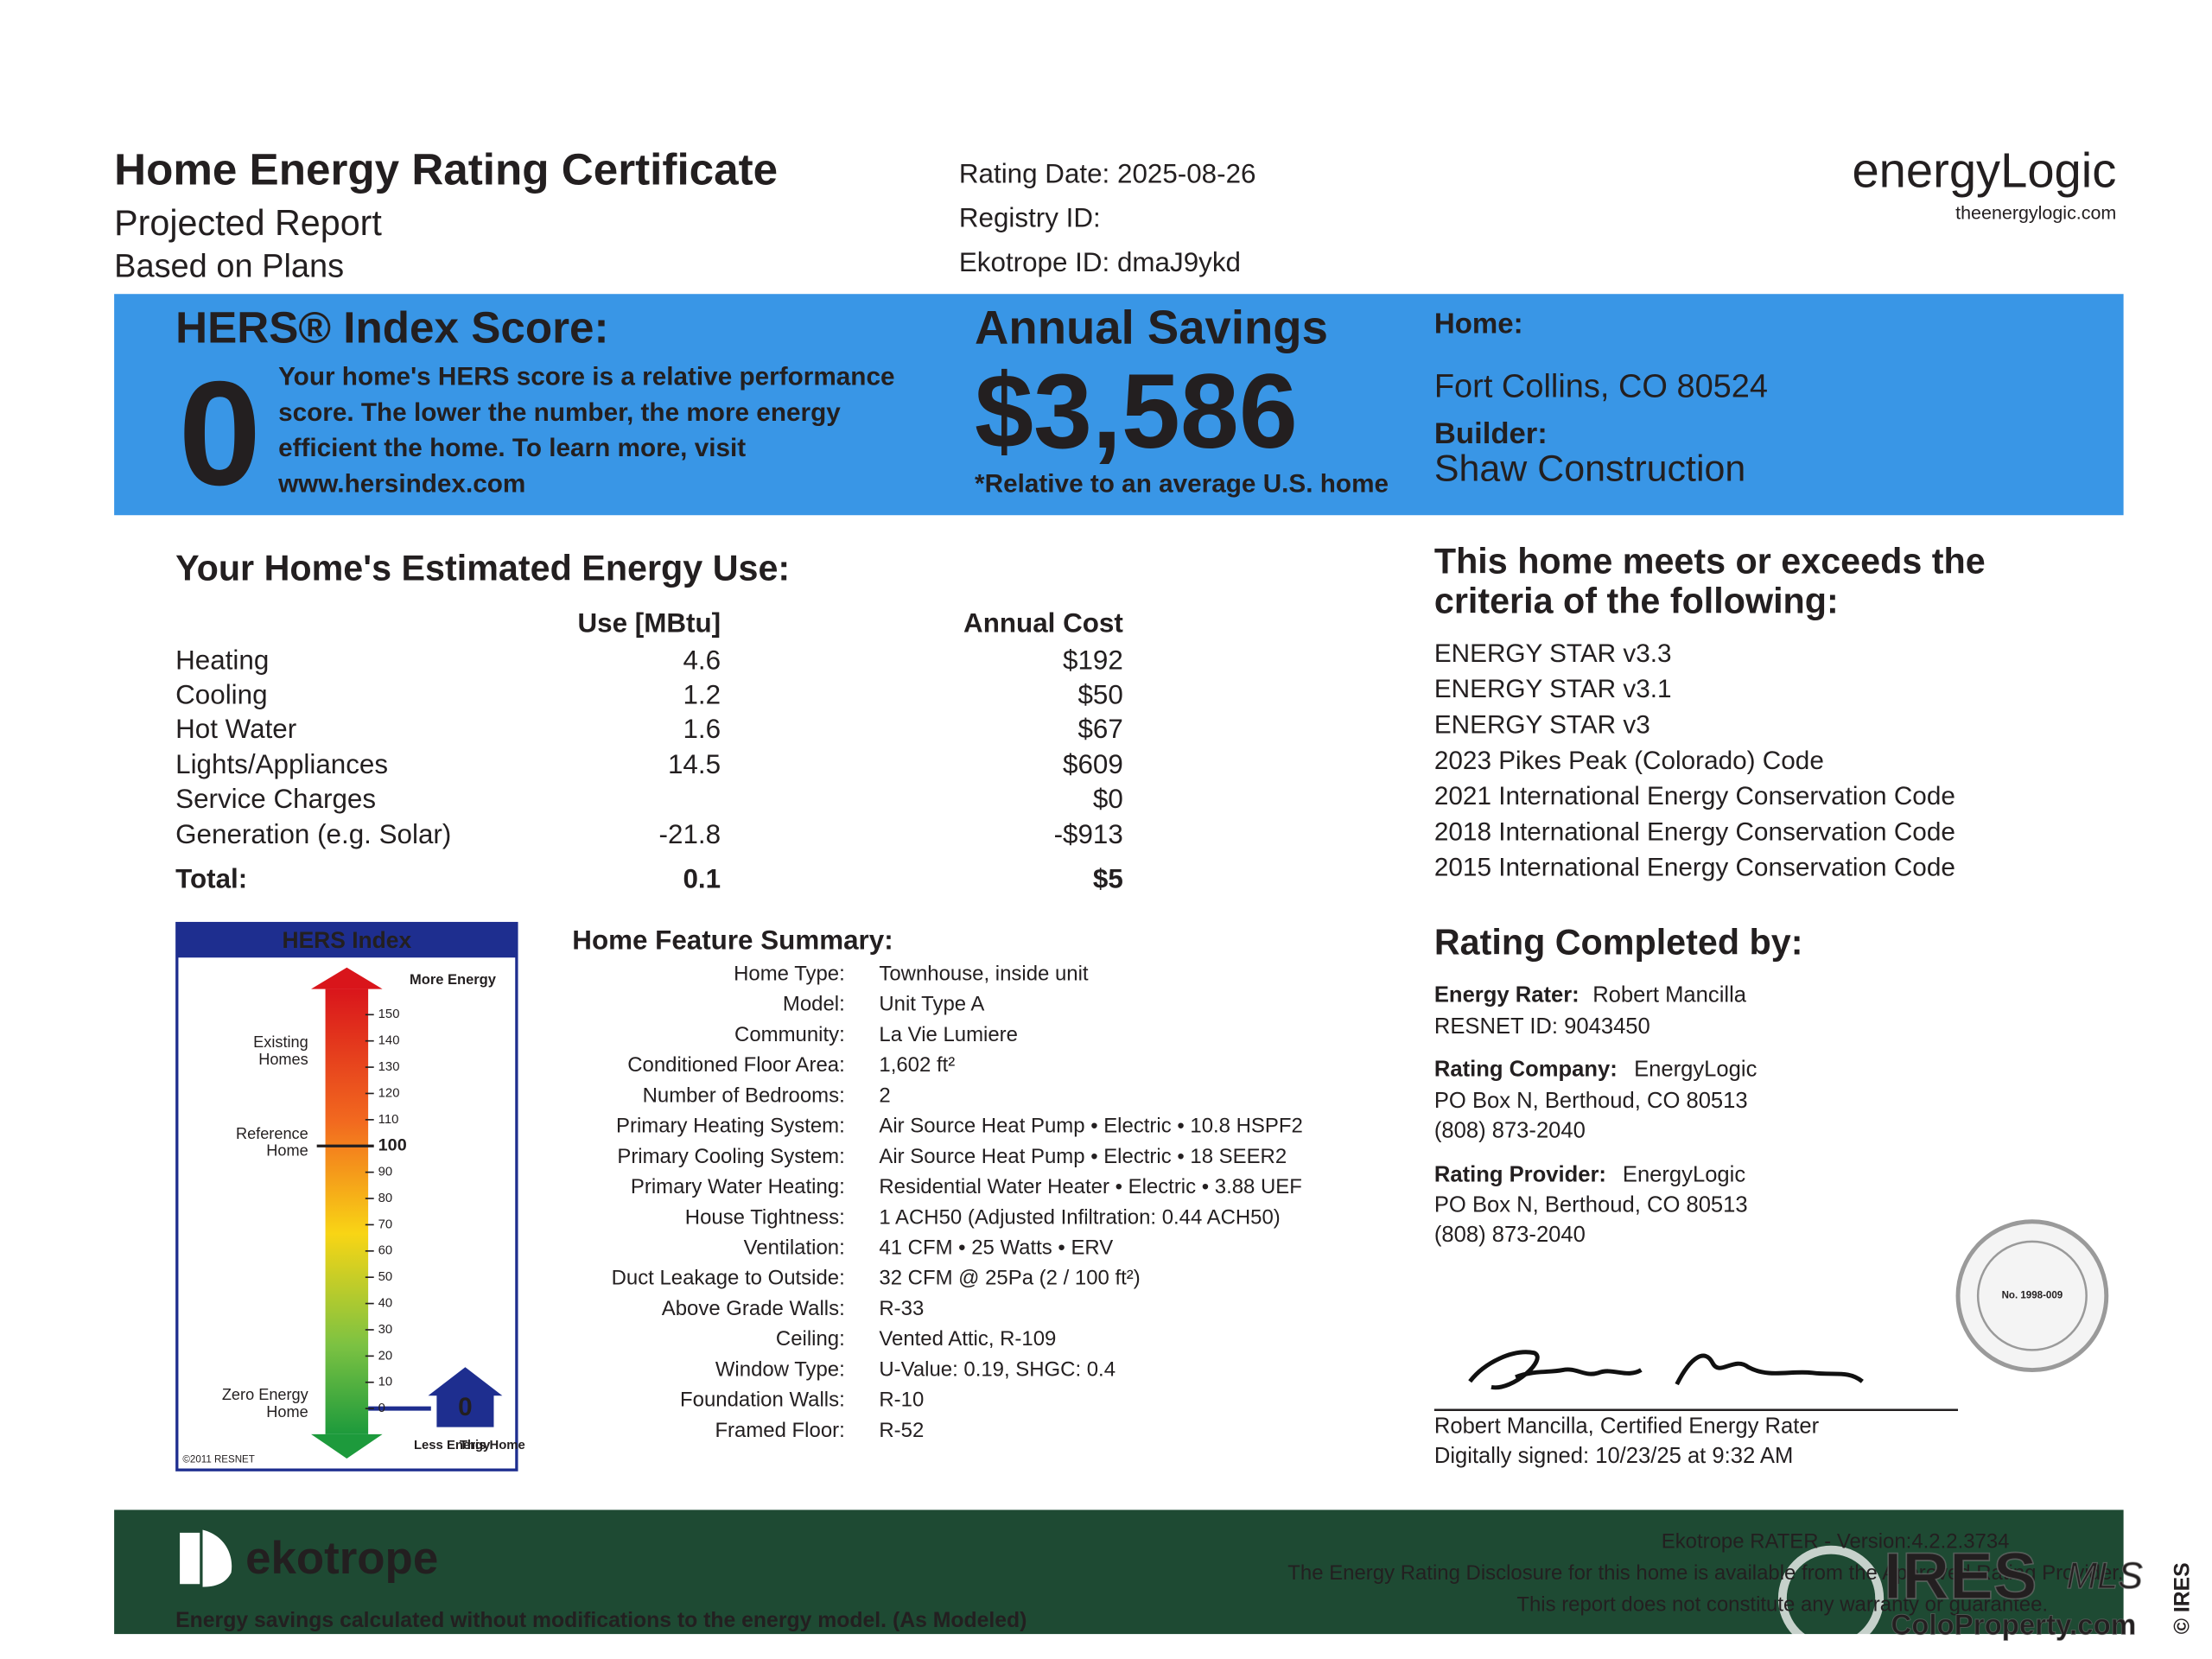 Image resolution: width=2212 pixels, height=1659 pixels. What do you see at coordinates (281, 764) in the screenshot?
I see `row-label: Lights/Appliances` at bounding box center [281, 764].